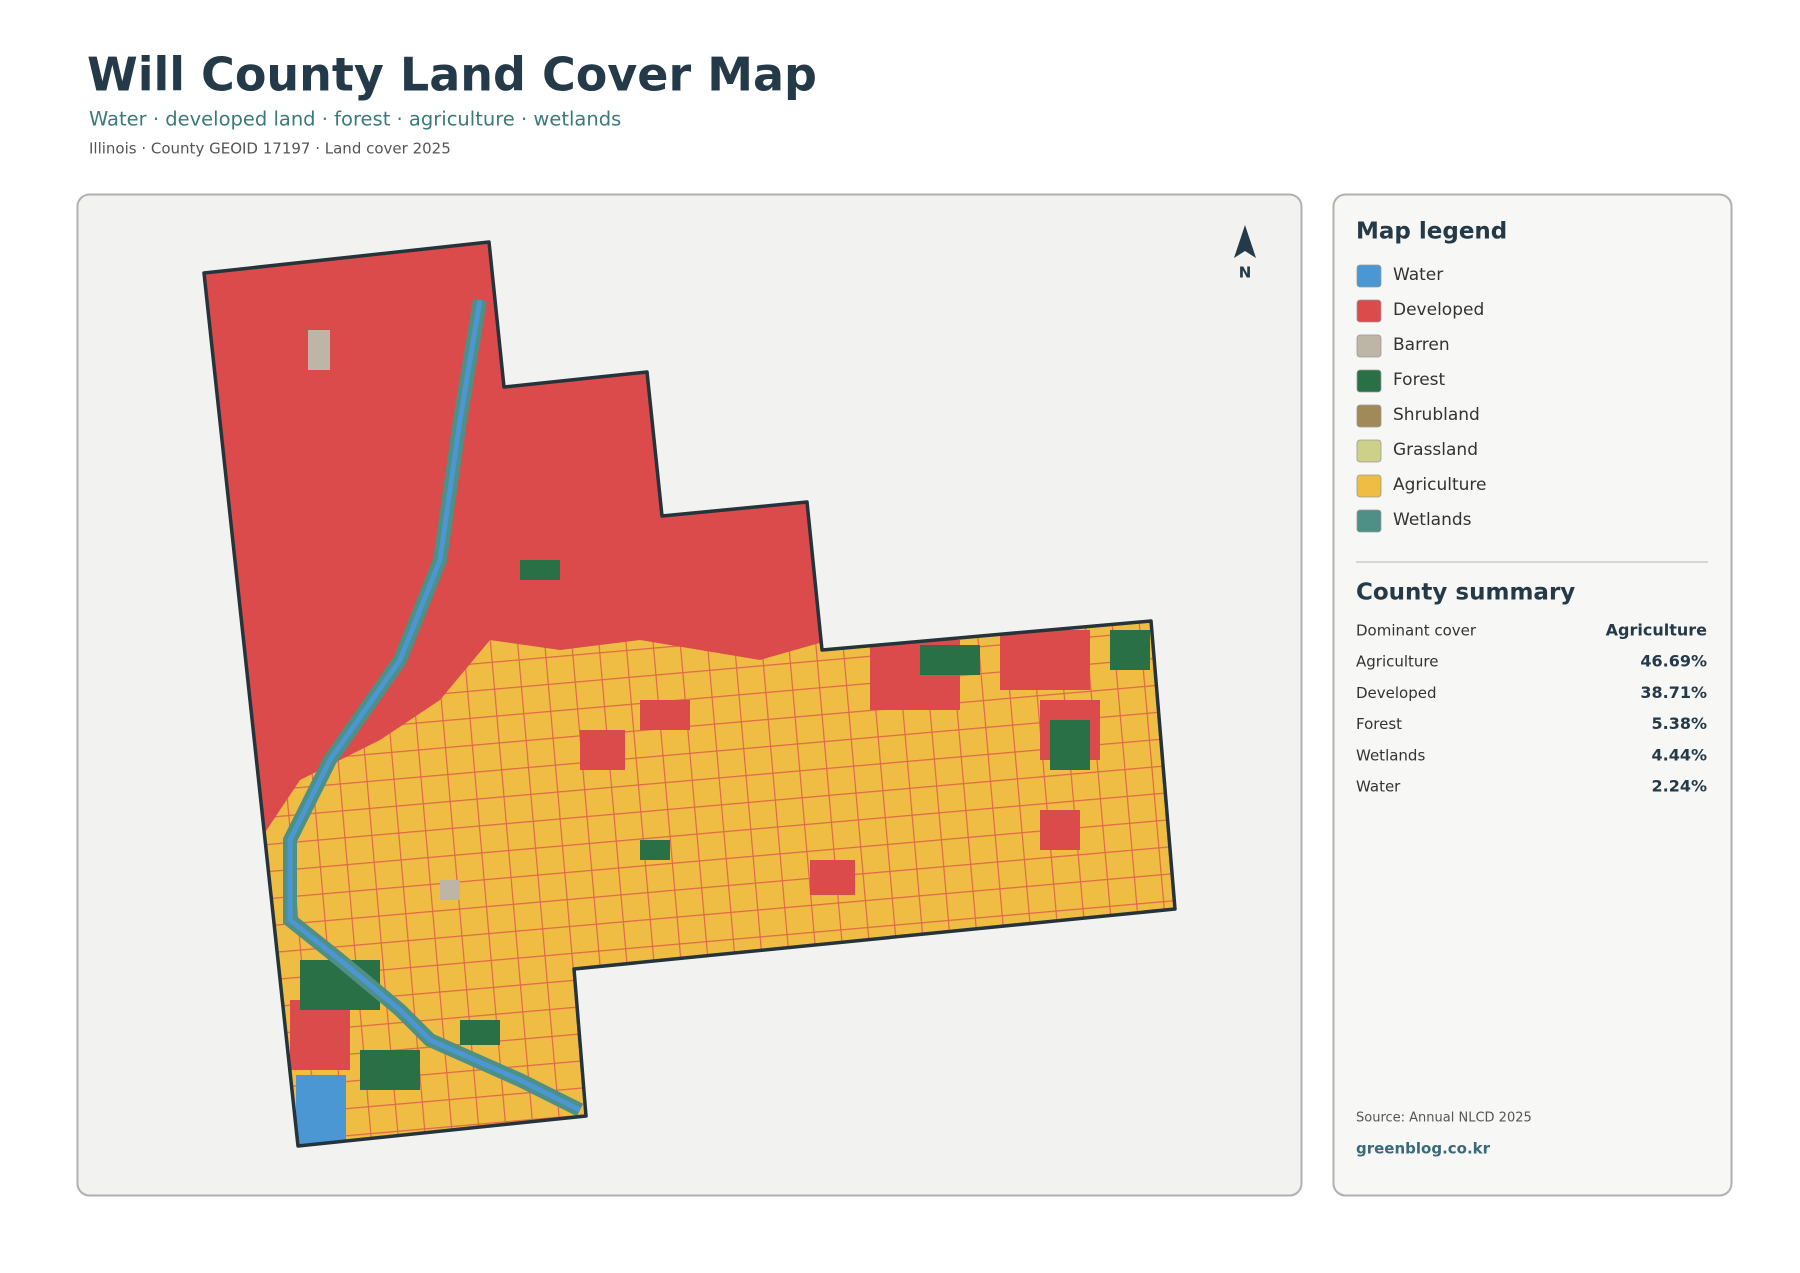 Image resolution: width=1800 pixels, height=1273 pixels. Describe the element at coordinates (1679, 754) in the screenshot. I see `summary-value: 4.44%` at that location.